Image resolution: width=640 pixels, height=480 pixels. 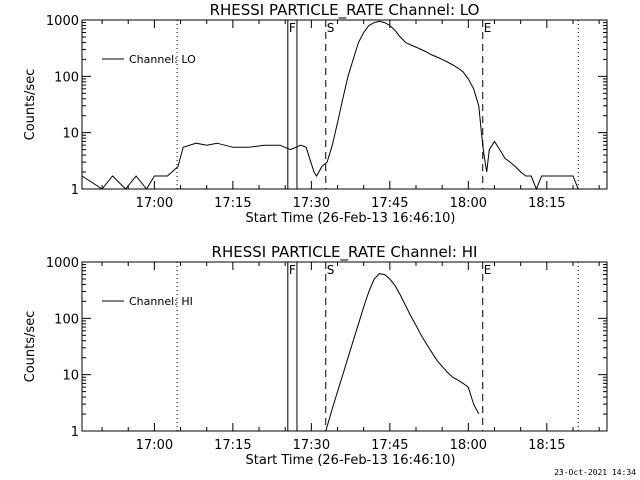 What do you see at coordinates (345, 10) in the screenshot?
I see `chart-title: RHESSI PARTICLE_RATE Channel: LO` at bounding box center [345, 10].